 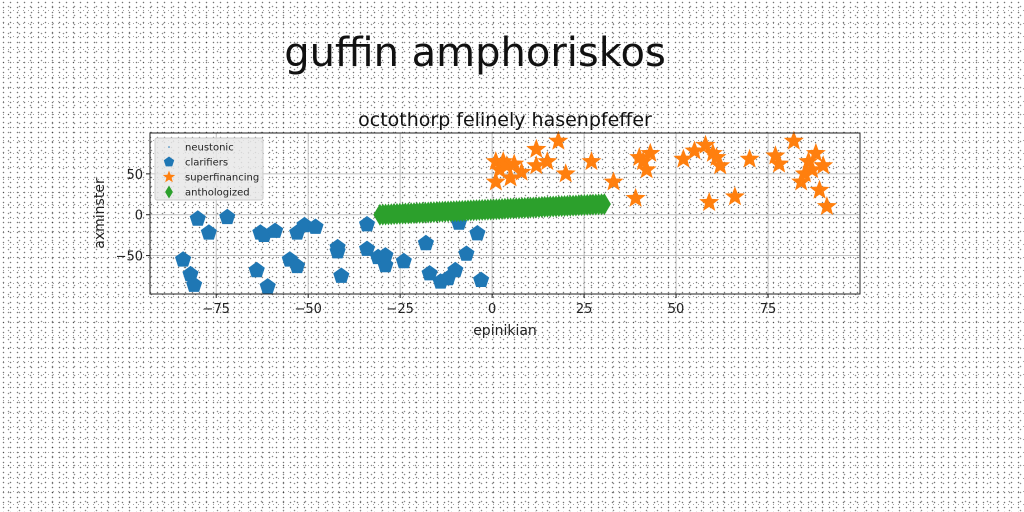 What do you see at coordinates (134, 175) in the screenshot?
I see `y-tick-label: 50` at bounding box center [134, 175].